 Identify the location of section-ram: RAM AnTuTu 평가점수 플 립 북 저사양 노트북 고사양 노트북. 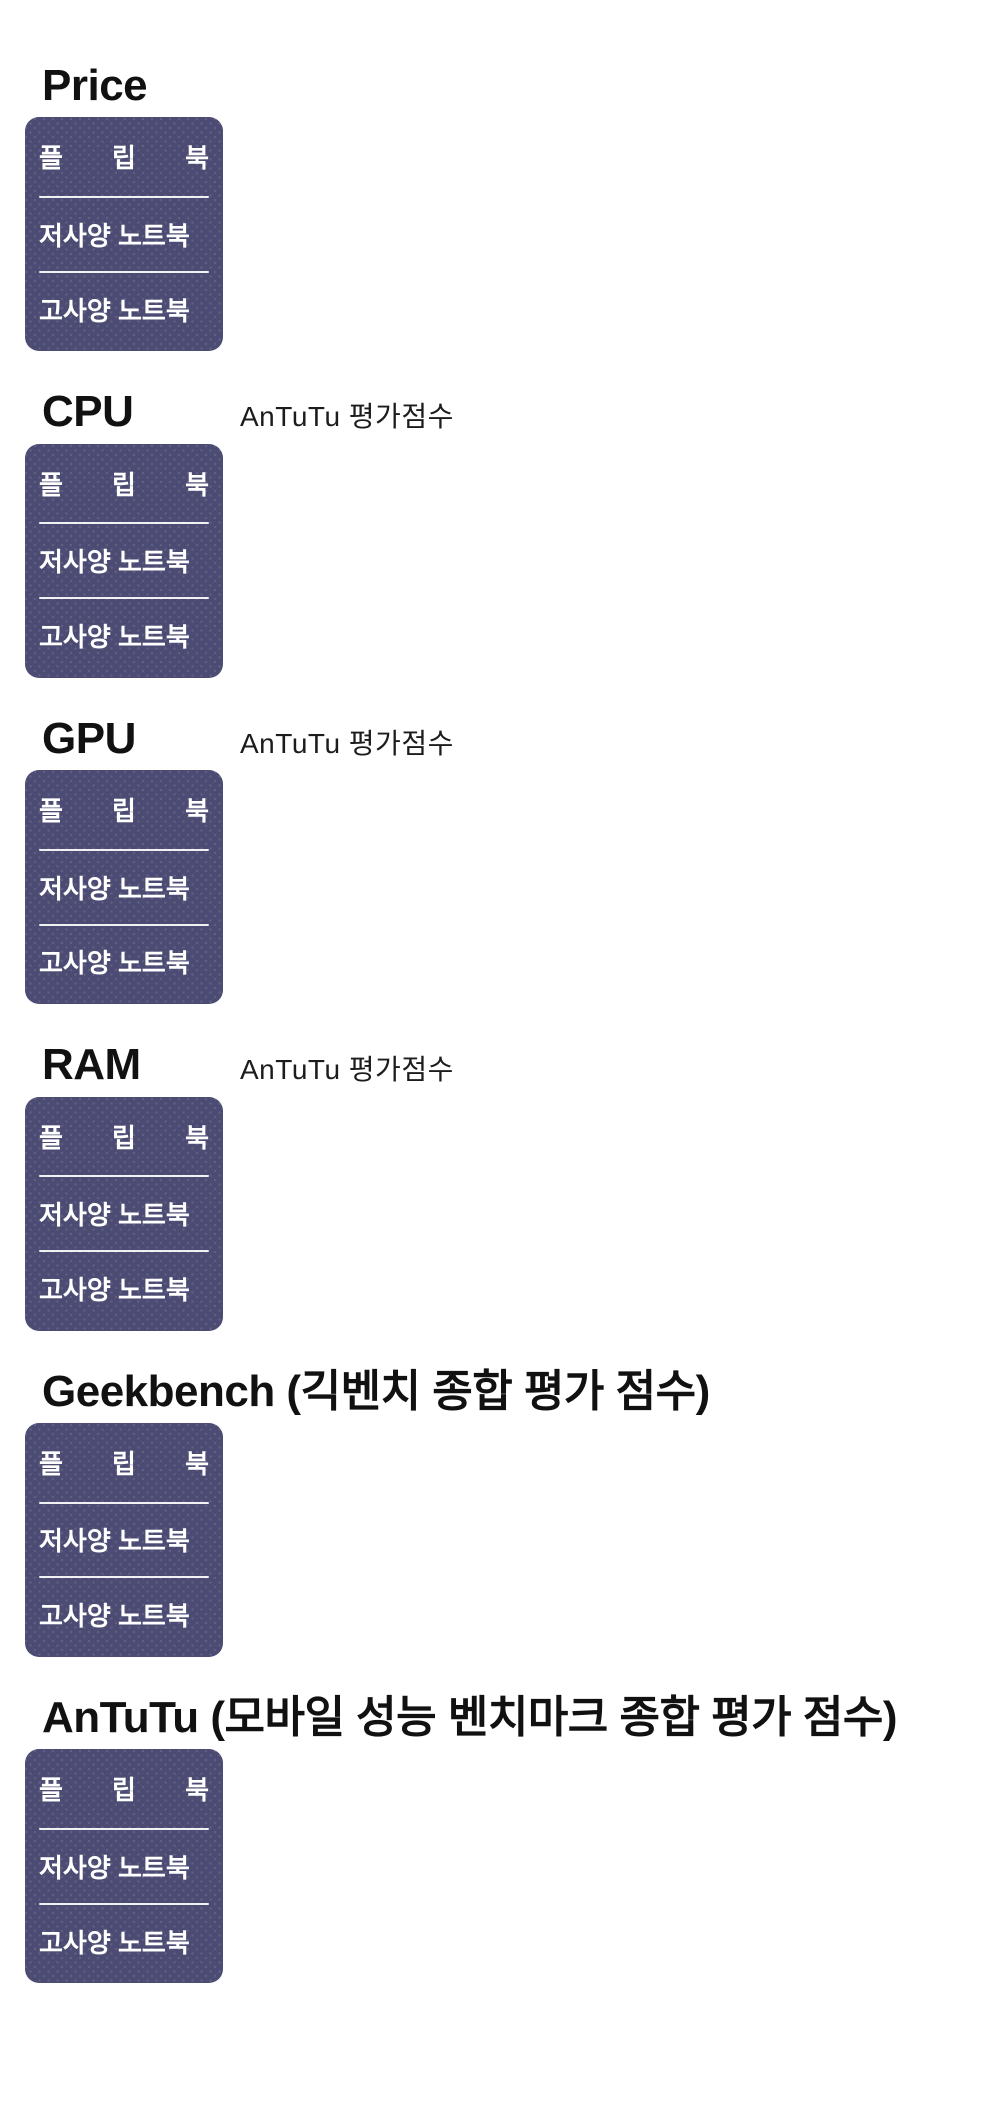
(500, 1185).